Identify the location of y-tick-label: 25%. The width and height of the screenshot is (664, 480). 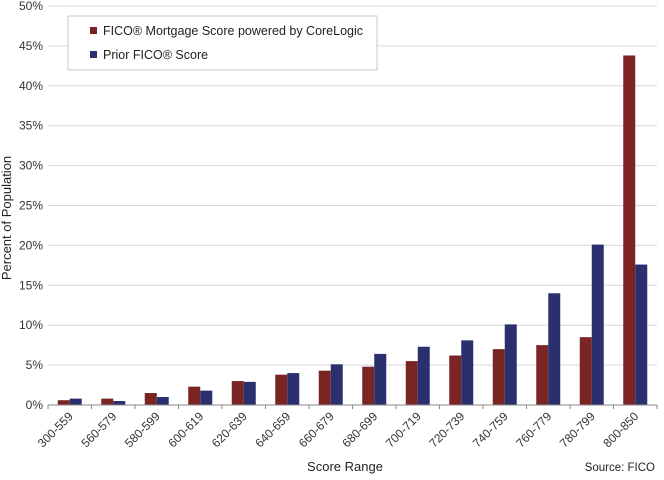
(31, 206).